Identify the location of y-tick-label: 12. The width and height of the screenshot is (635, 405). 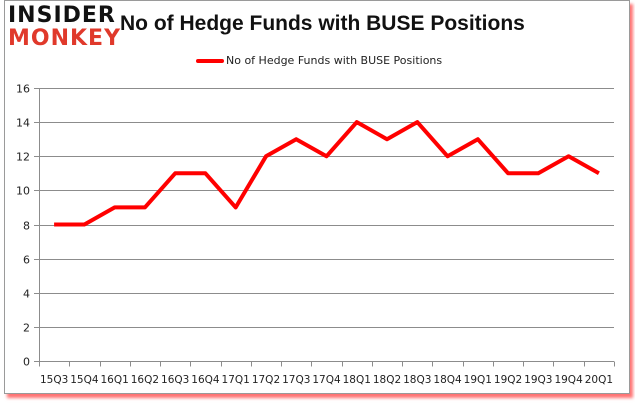
(23, 157).